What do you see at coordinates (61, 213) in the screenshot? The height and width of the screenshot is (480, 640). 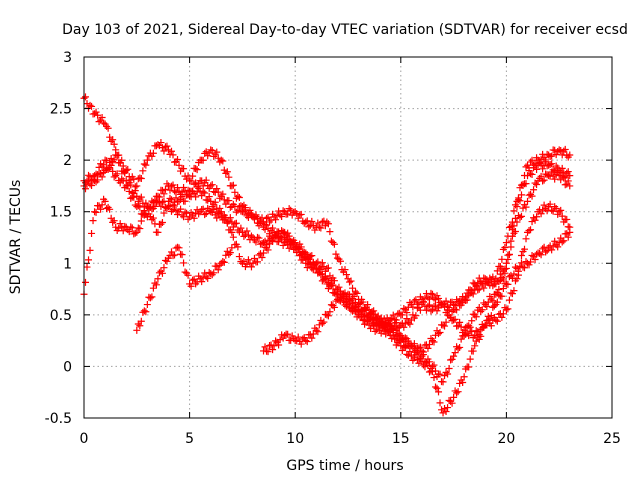 I see `y-tick-label: 1.5` at bounding box center [61, 213].